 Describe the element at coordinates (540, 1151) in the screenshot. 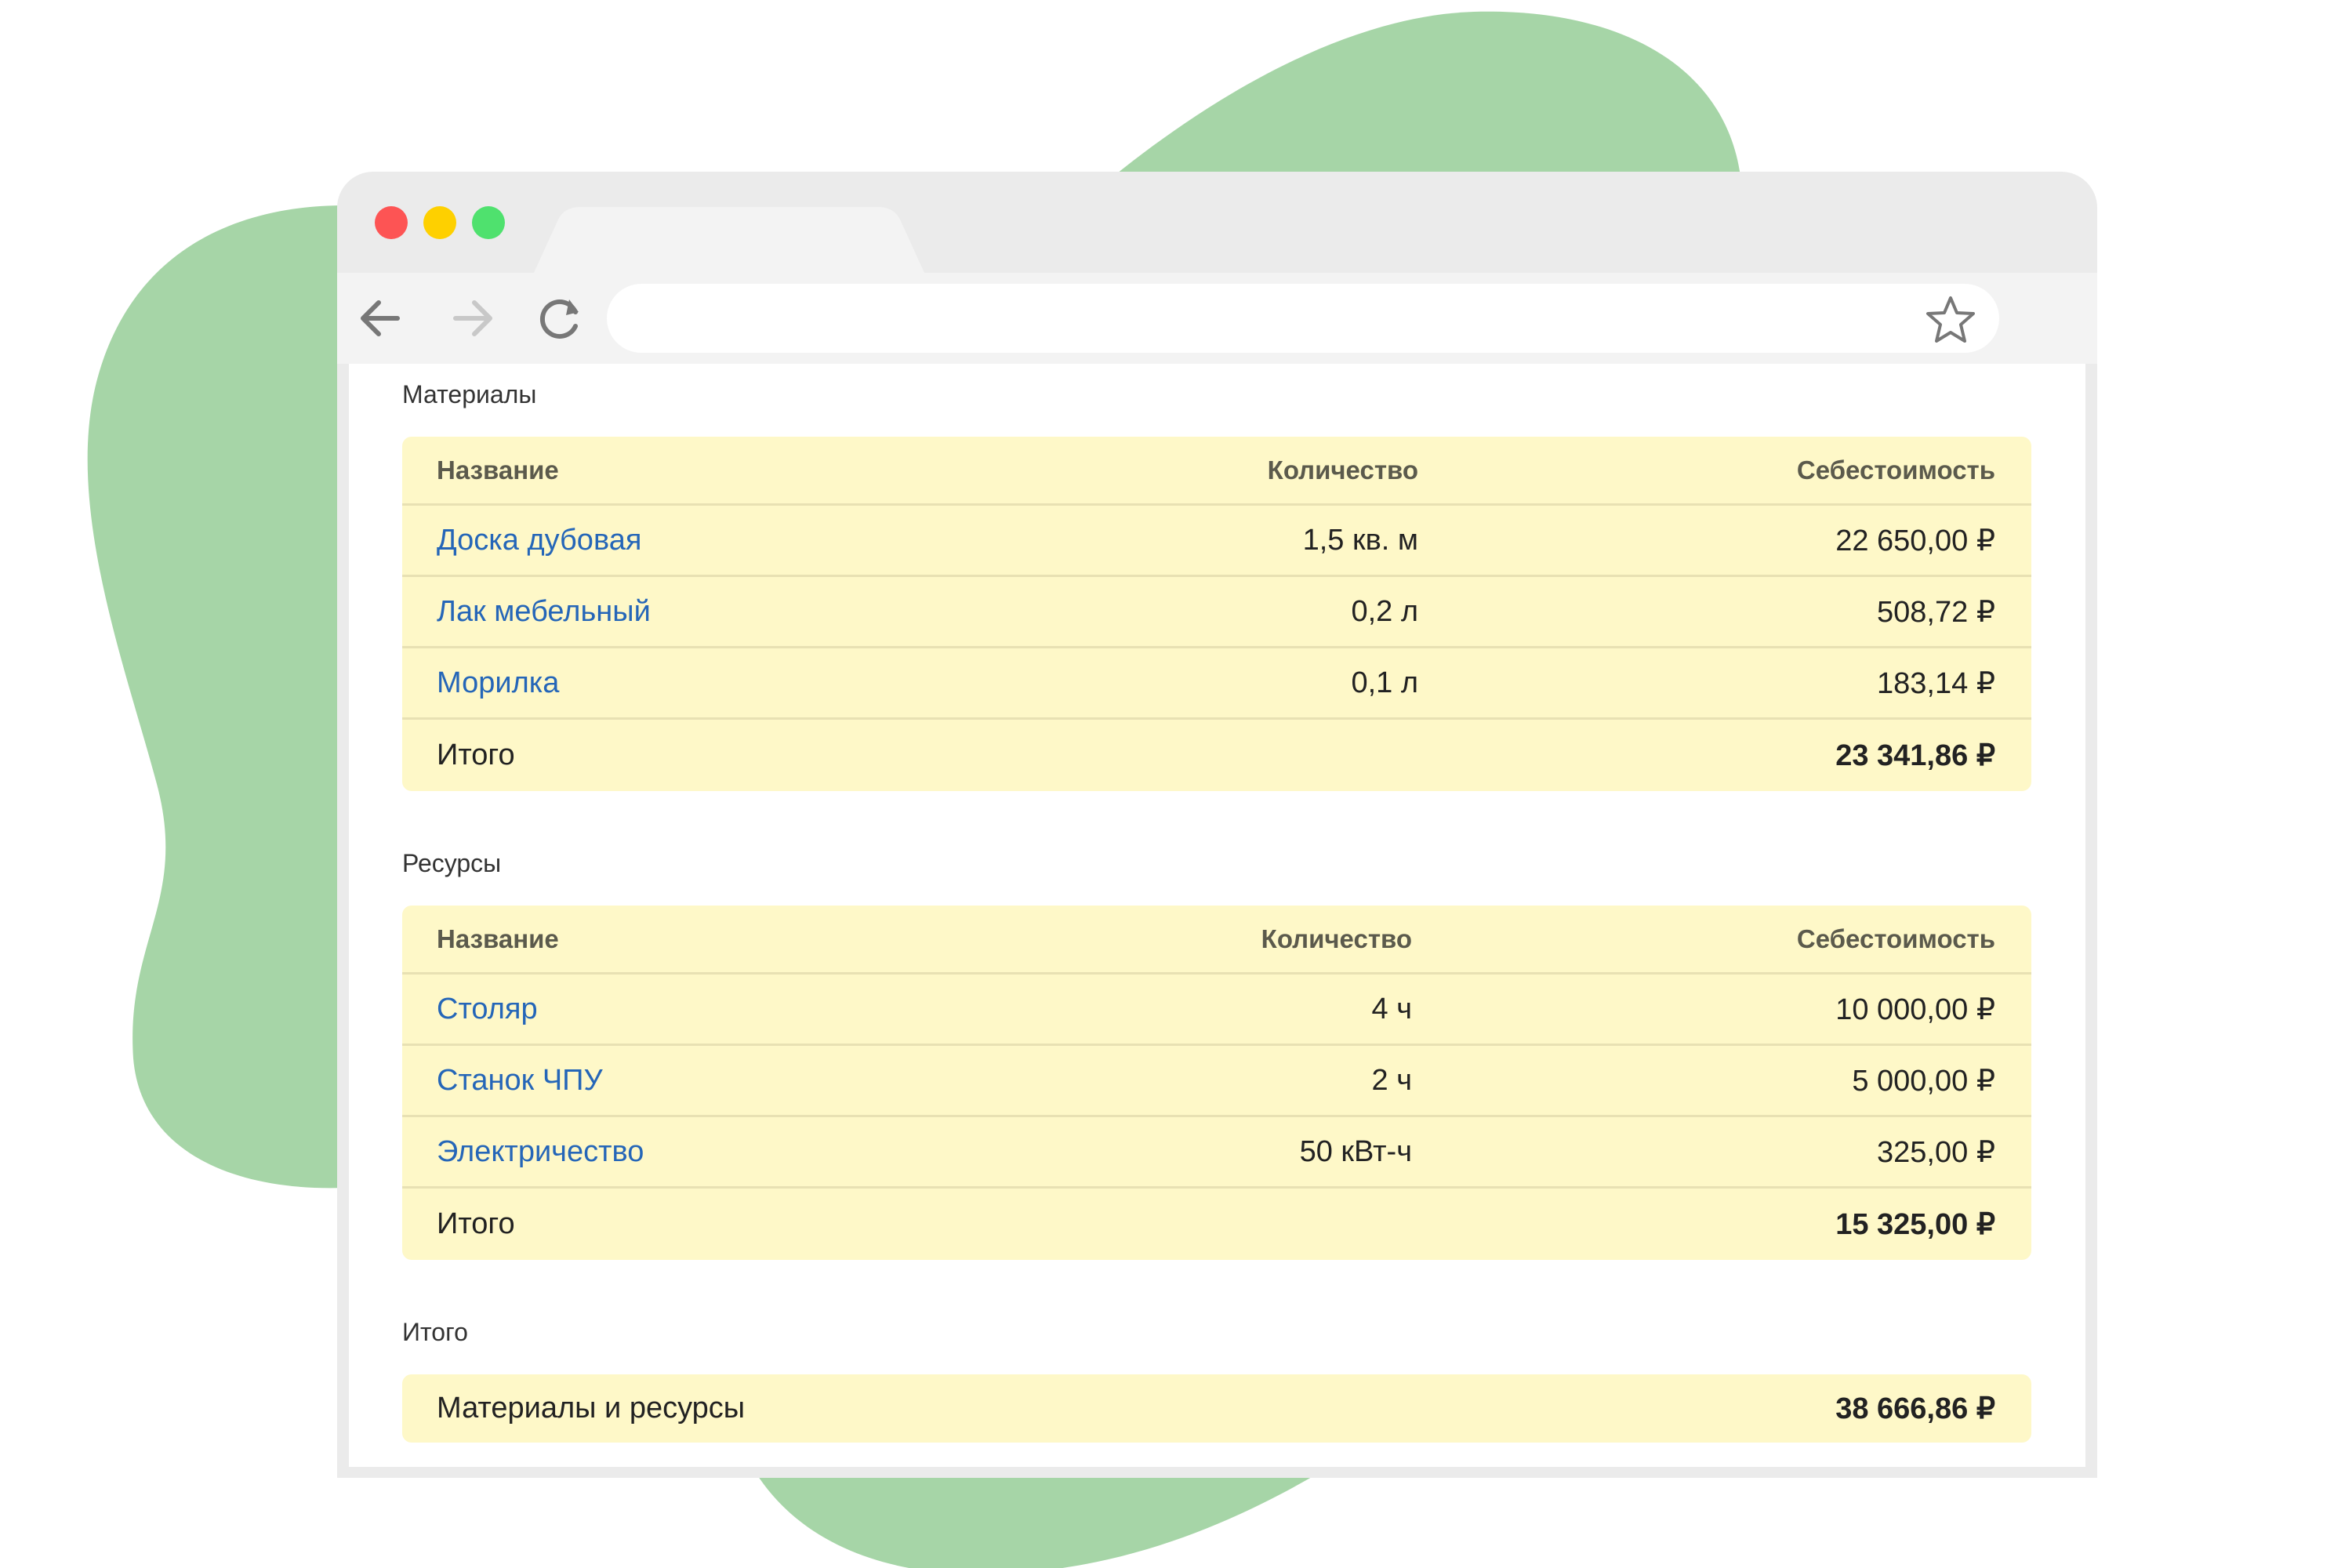

I see `item-link: Электричество` at that location.